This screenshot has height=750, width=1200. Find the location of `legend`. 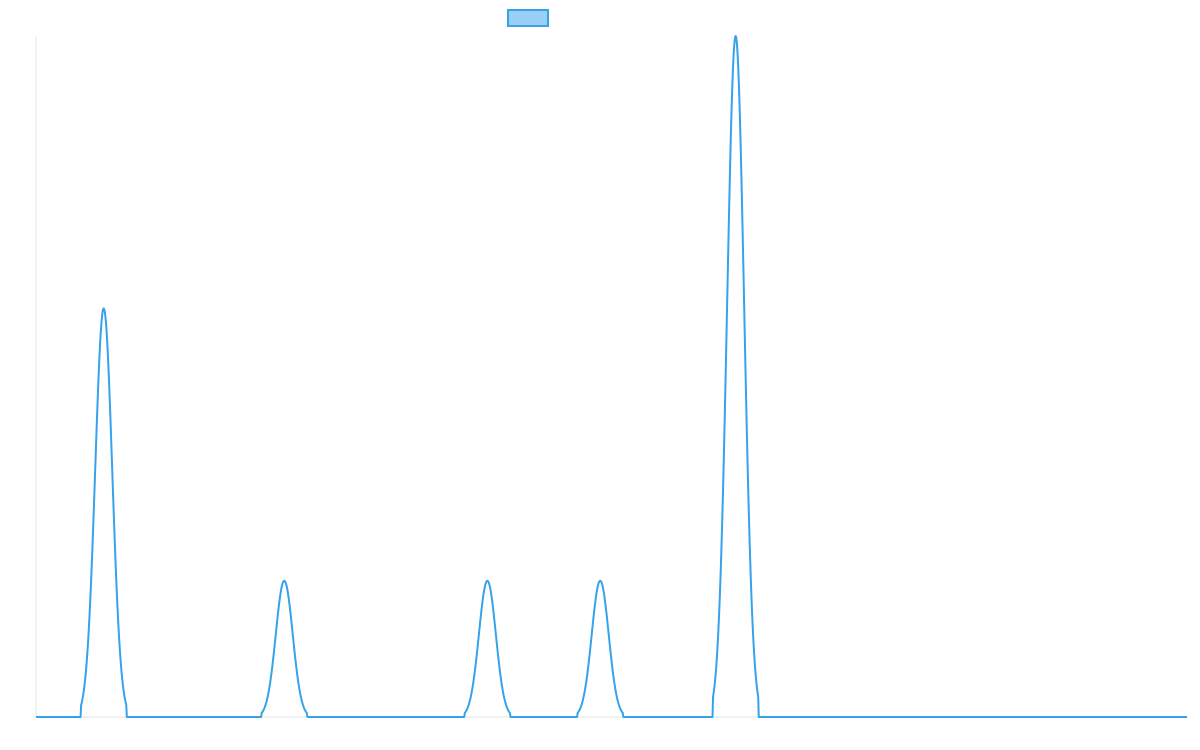

legend is located at coordinates (528, 18).